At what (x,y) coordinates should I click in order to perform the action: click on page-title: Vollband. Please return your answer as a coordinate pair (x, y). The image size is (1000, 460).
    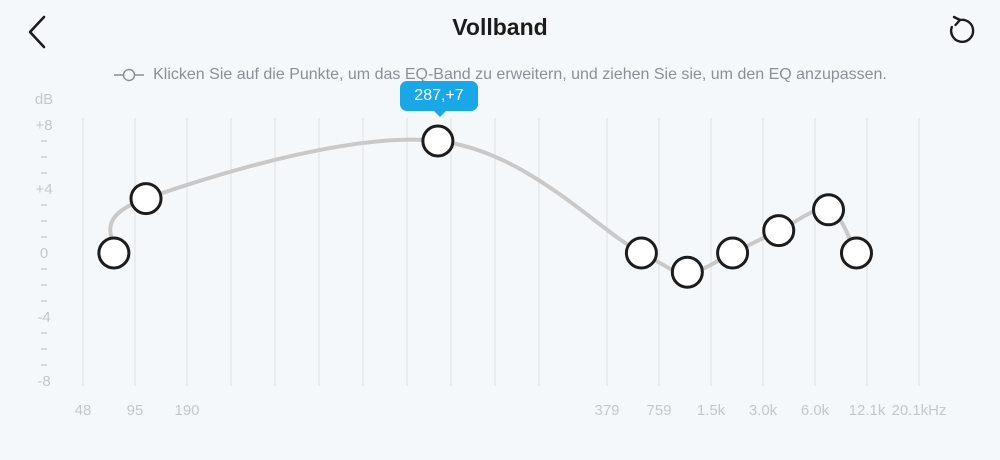
    Looking at the image, I should click on (500, 27).